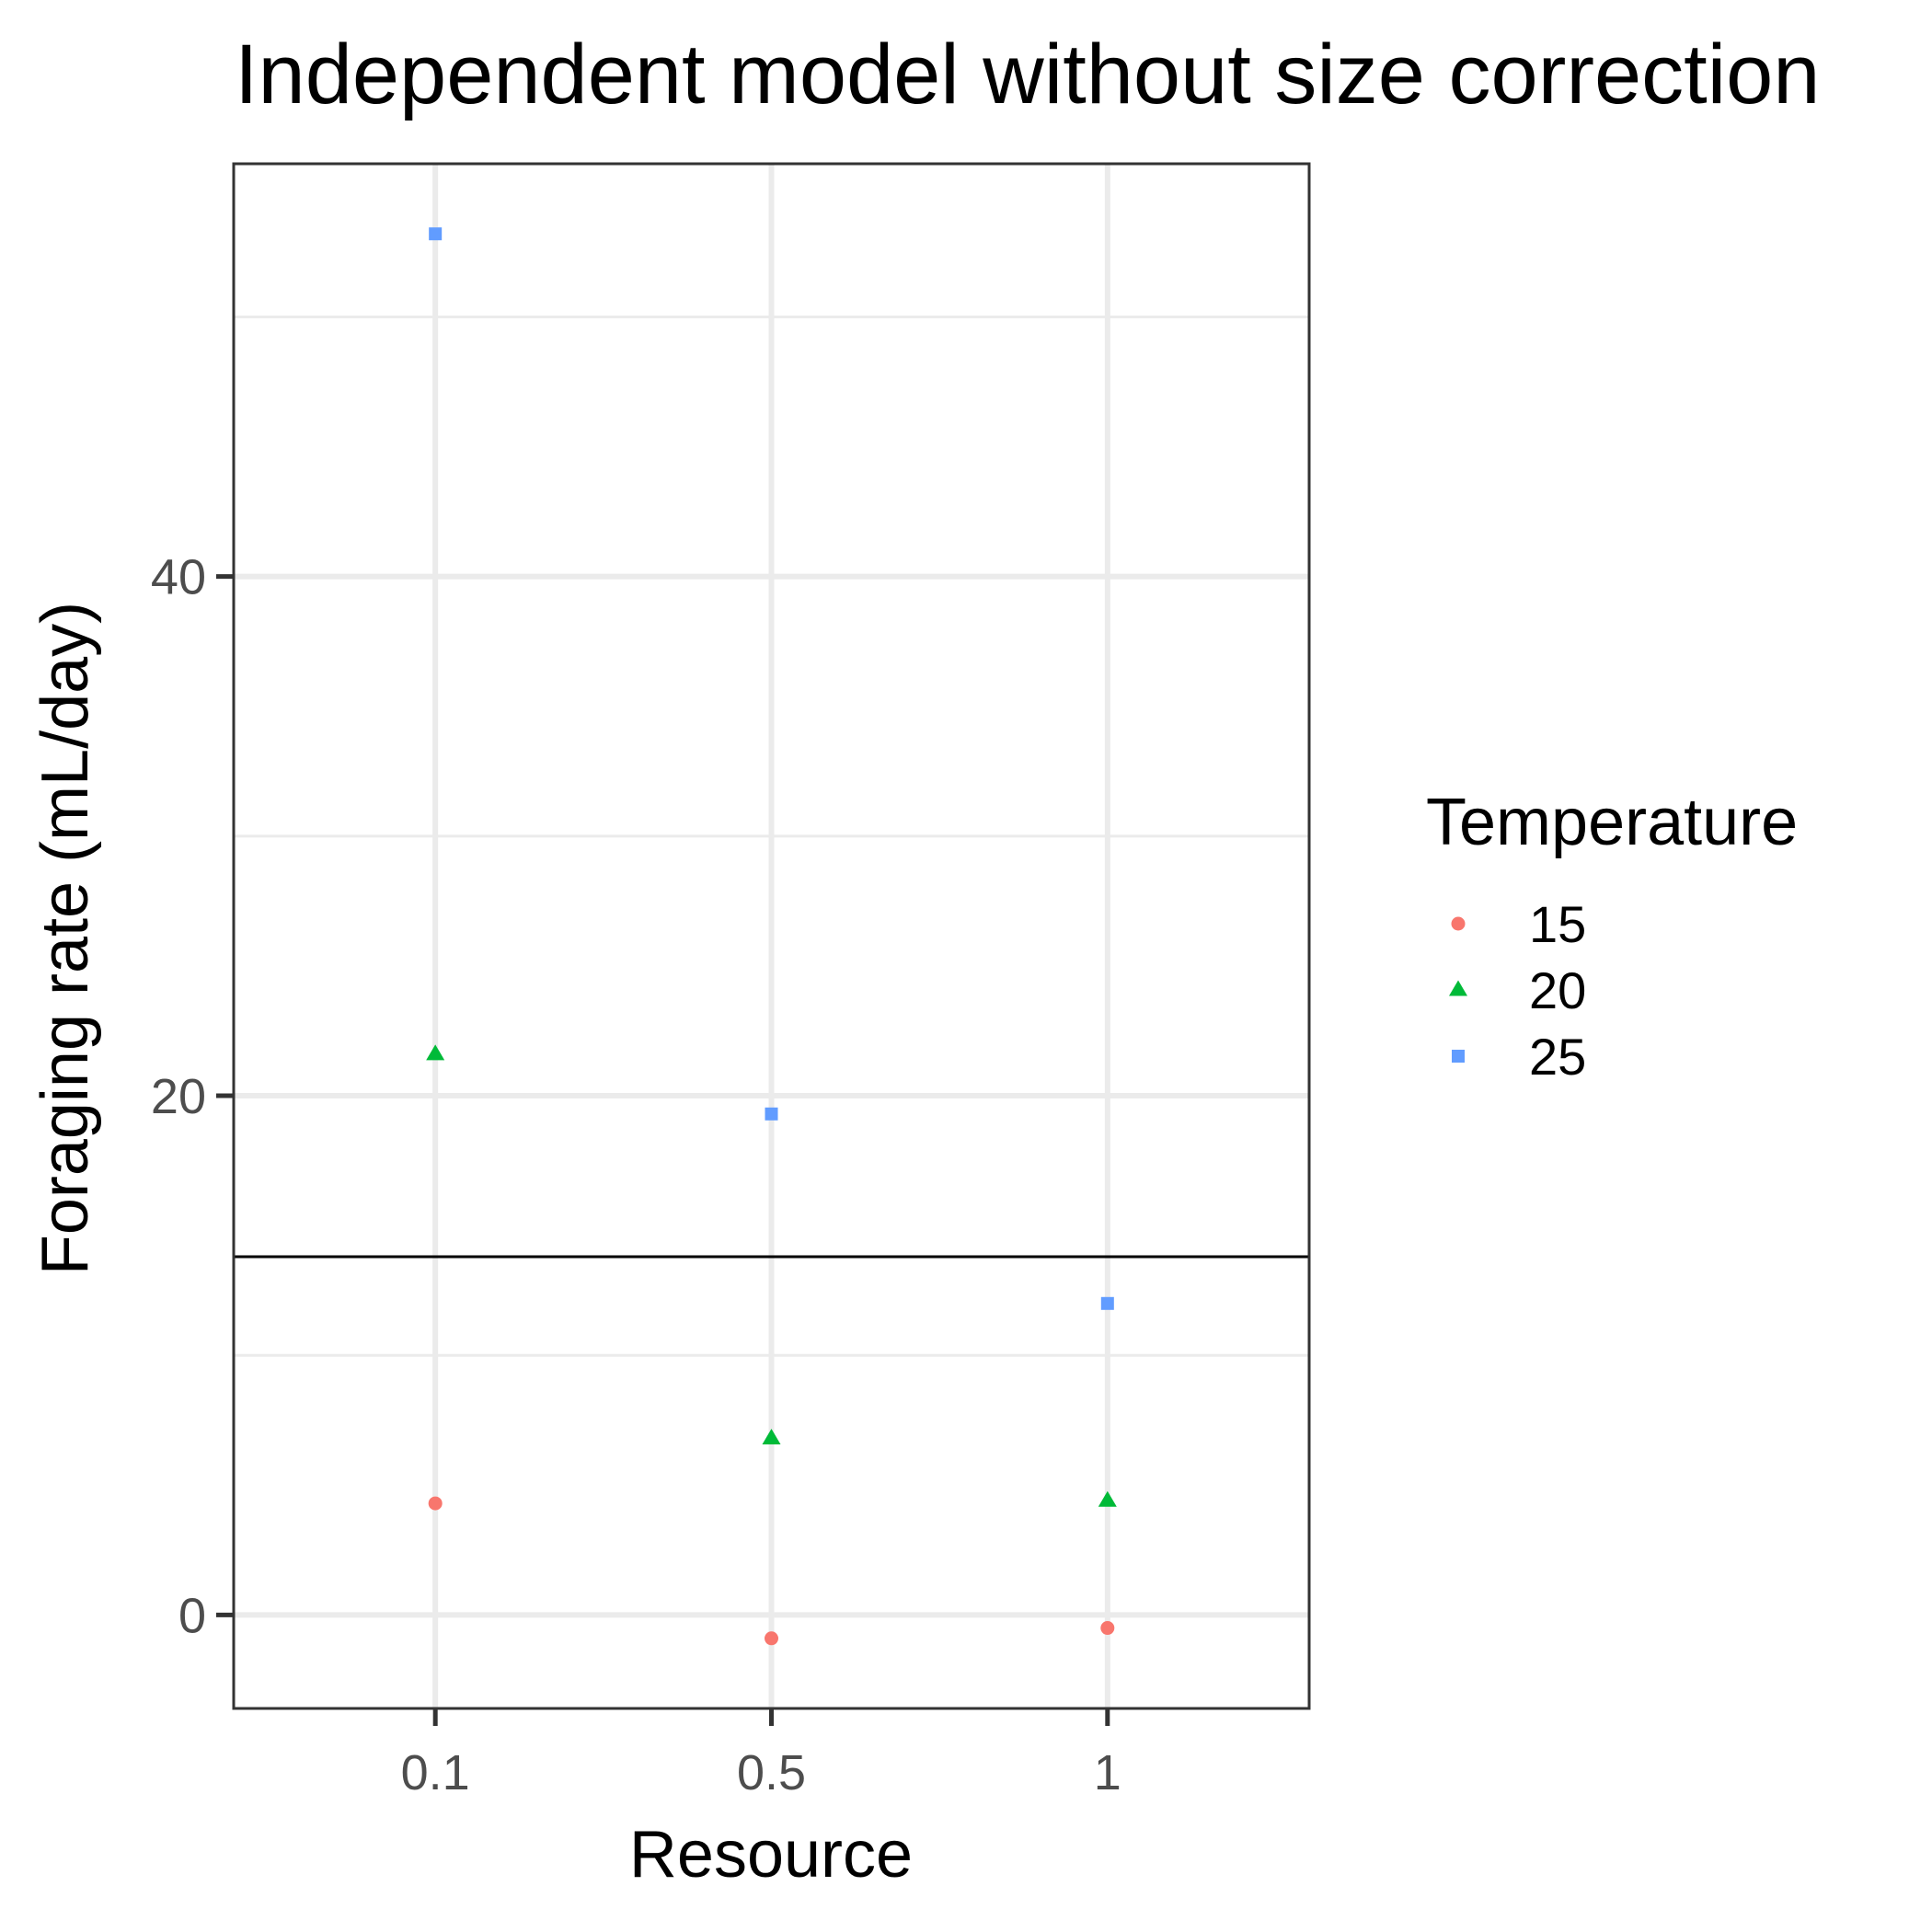 This screenshot has width=1932, height=1932. I want to click on y-tick-label: 0, so click(192, 1615).